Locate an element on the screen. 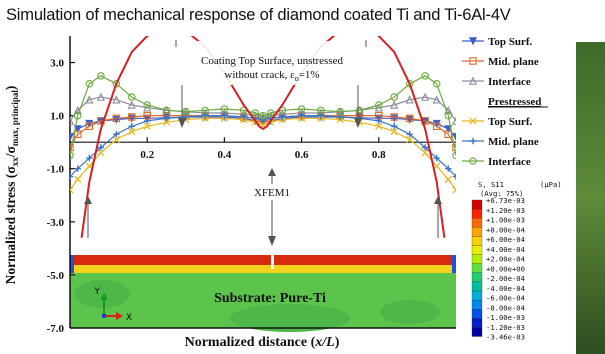 This screenshot has width=605, height=354. x-ticks: 0.2 0.4 0.6 0.8 is located at coordinates (263, 149).